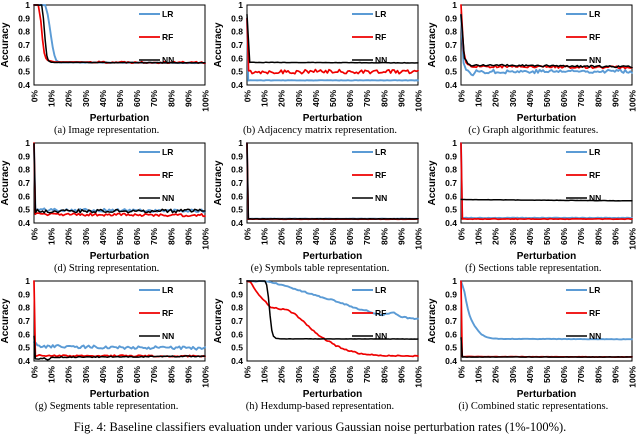  Describe the element at coordinates (533, 130) in the screenshot. I see `subplot-caption-c: (c) Graph algorithmic features.` at that location.